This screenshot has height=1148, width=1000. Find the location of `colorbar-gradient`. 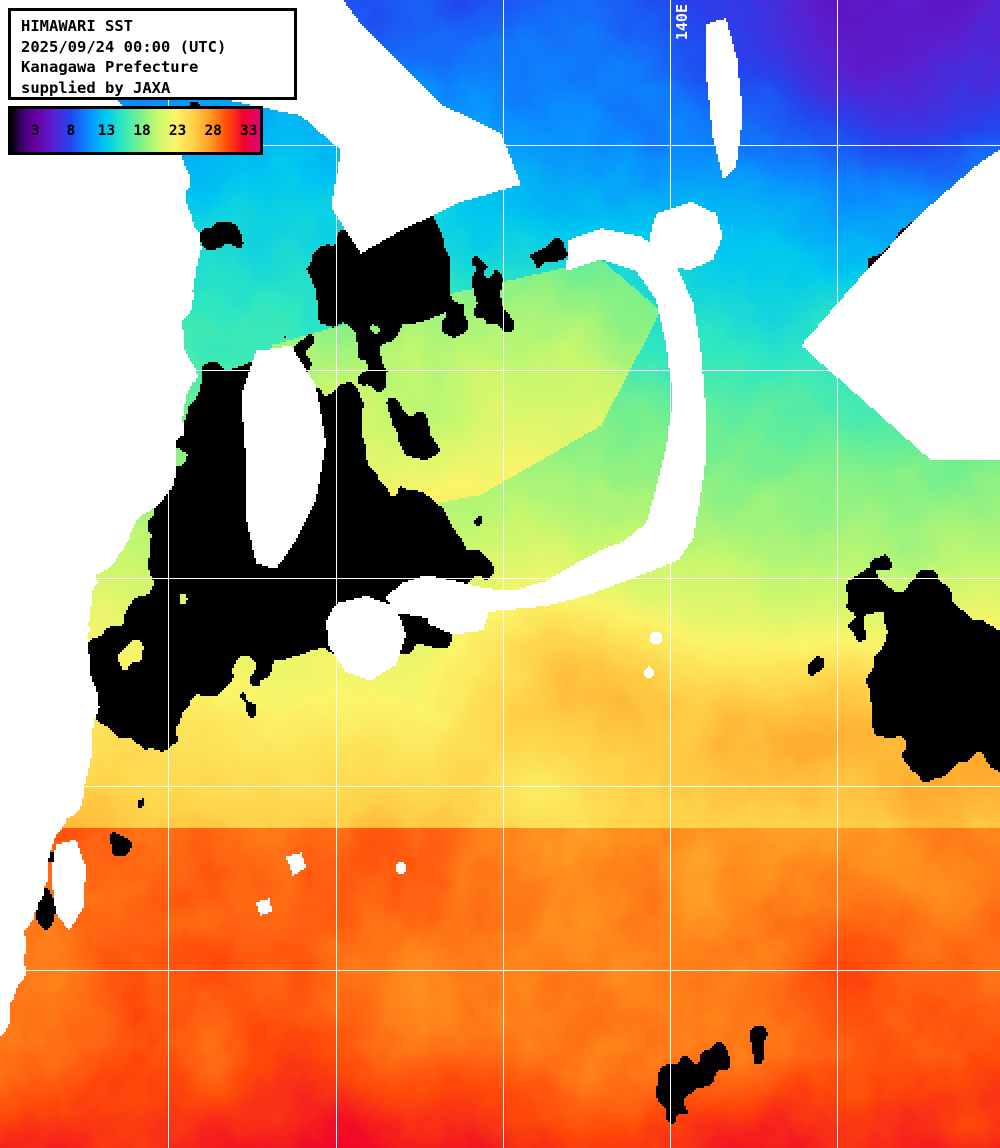

colorbar-gradient is located at coordinates (135, 130).